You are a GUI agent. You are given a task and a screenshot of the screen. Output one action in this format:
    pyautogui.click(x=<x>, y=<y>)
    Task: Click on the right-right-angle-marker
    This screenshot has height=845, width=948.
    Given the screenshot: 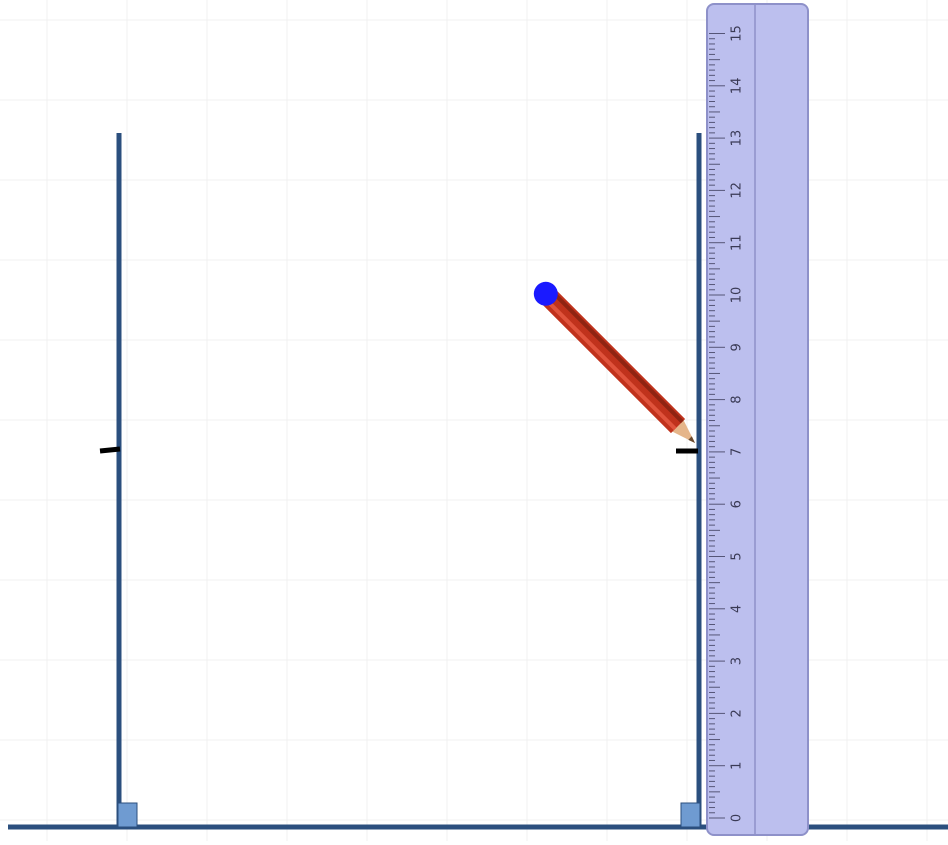 What is the action you would take?
    pyautogui.click(x=690, y=815)
    